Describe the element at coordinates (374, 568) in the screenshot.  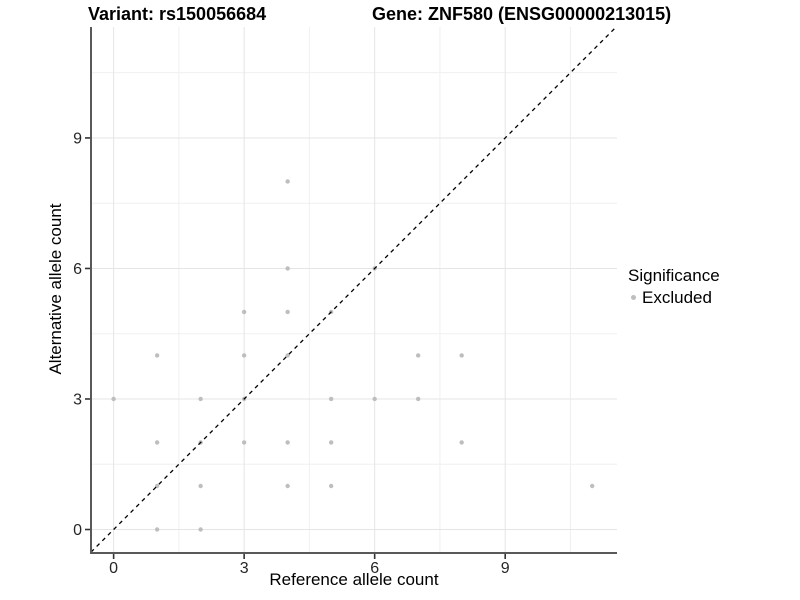
I see `x-tick-label: 6` at that location.